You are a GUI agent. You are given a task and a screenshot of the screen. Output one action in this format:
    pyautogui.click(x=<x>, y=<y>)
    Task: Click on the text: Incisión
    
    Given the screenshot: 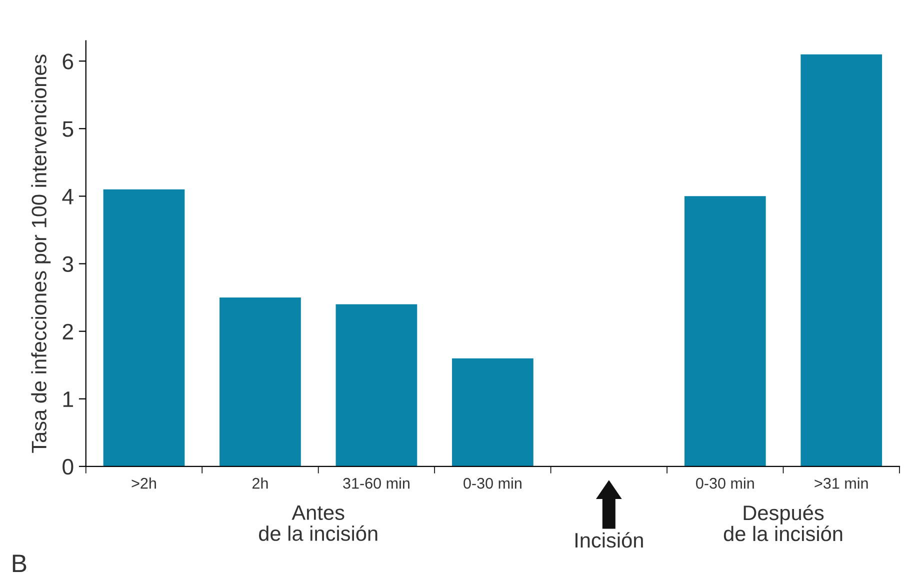 What is the action you would take?
    pyautogui.click(x=609, y=540)
    